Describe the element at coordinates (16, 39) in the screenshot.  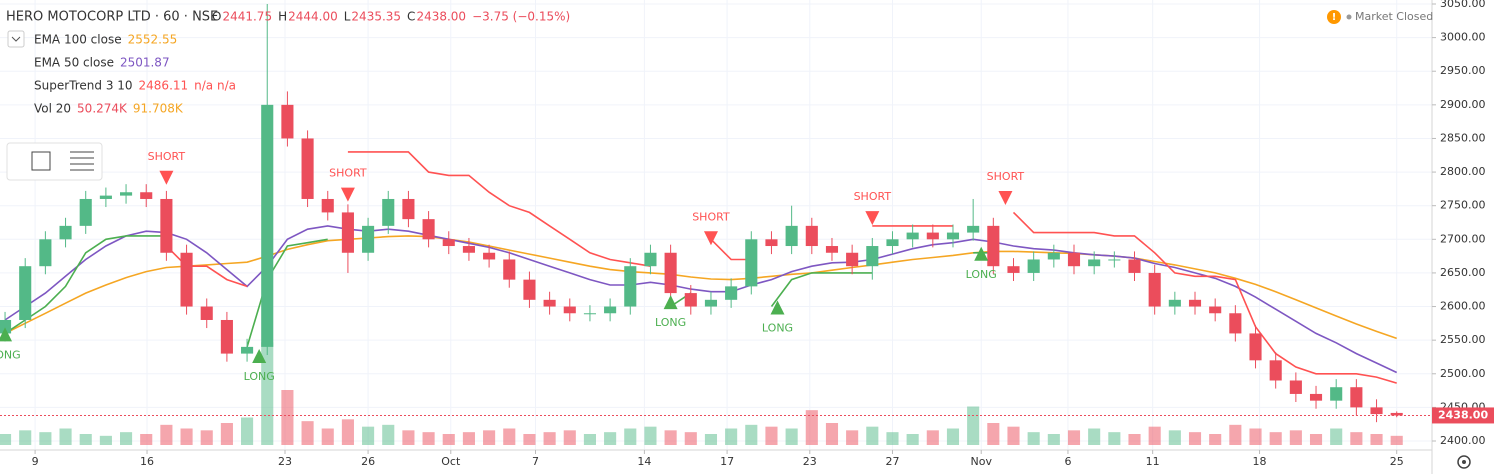
I see `legend-toggle` at that location.